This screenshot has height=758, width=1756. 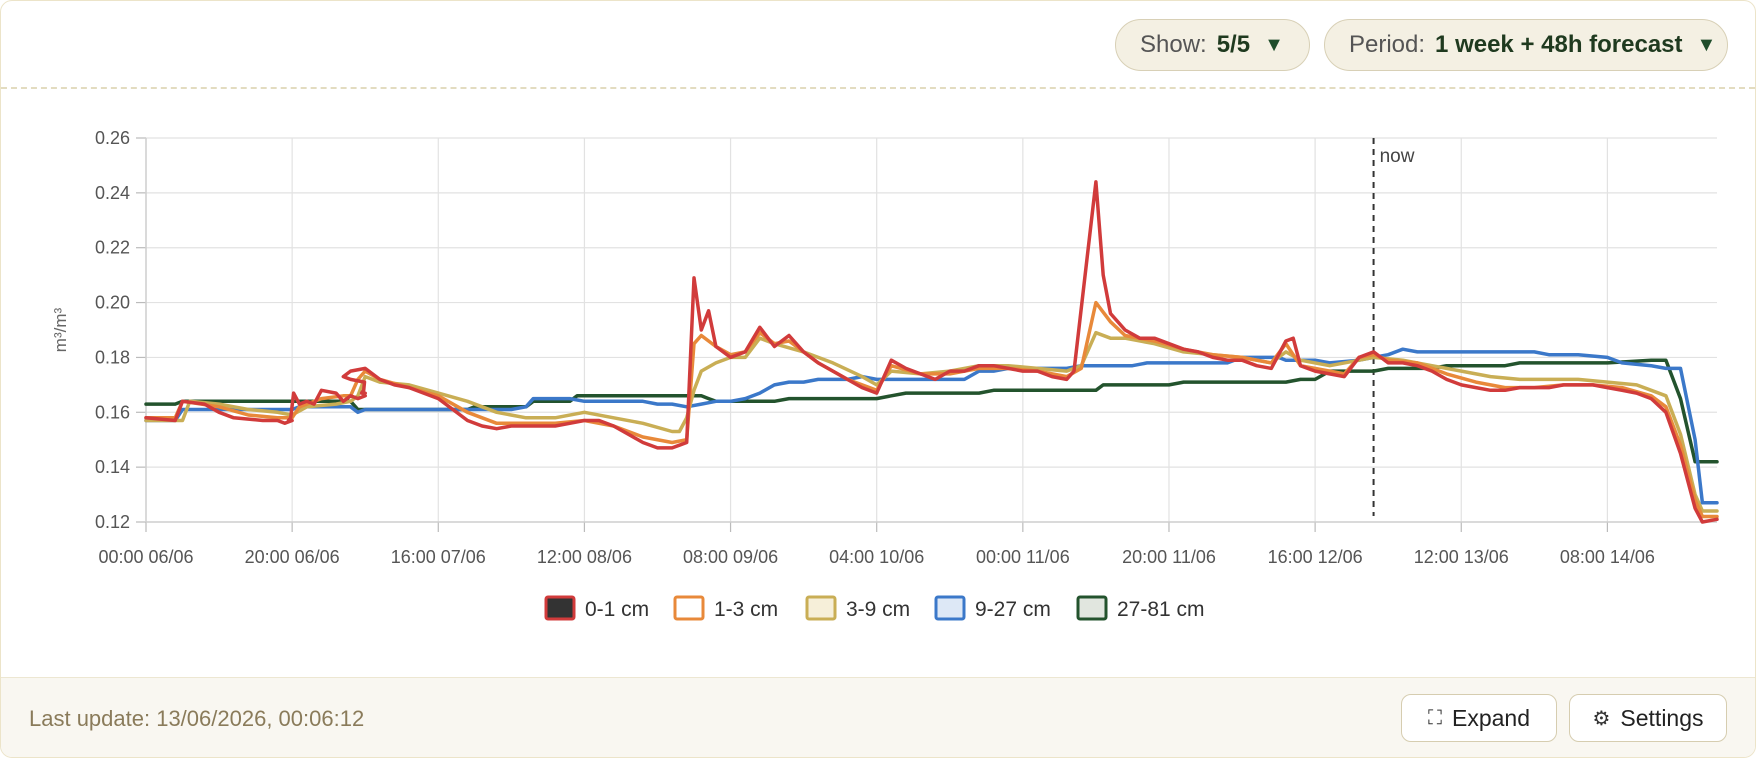 I want to click on legend-label: 27-81 cm, so click(x=1161, y=609).